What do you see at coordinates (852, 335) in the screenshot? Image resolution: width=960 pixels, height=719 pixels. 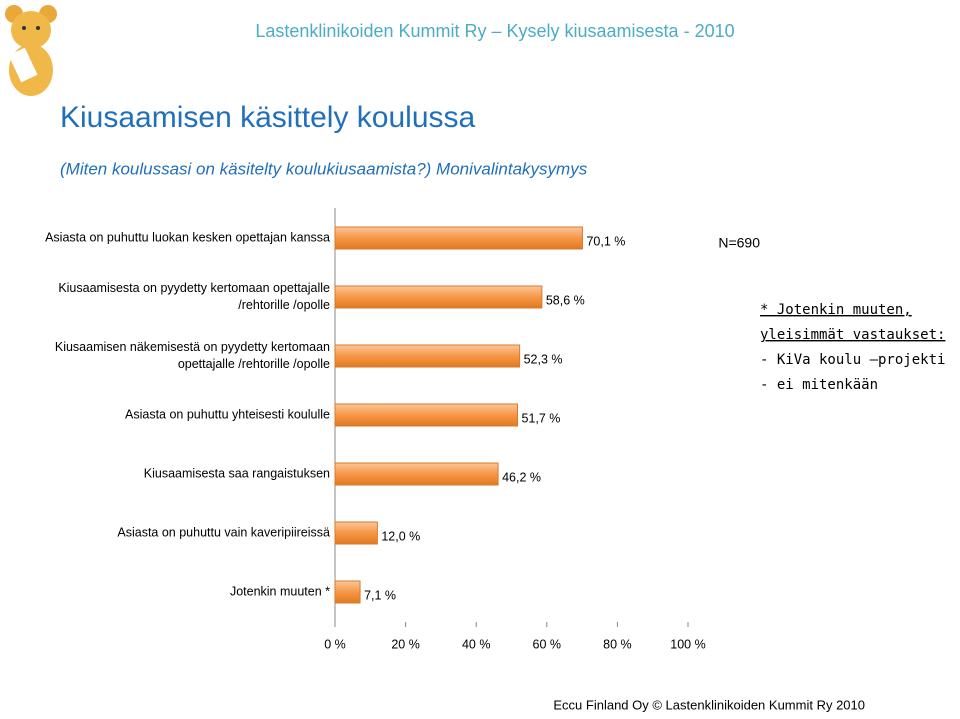 I see `note: yleisimmät vastaukset:` at bounding box center [852, 335].